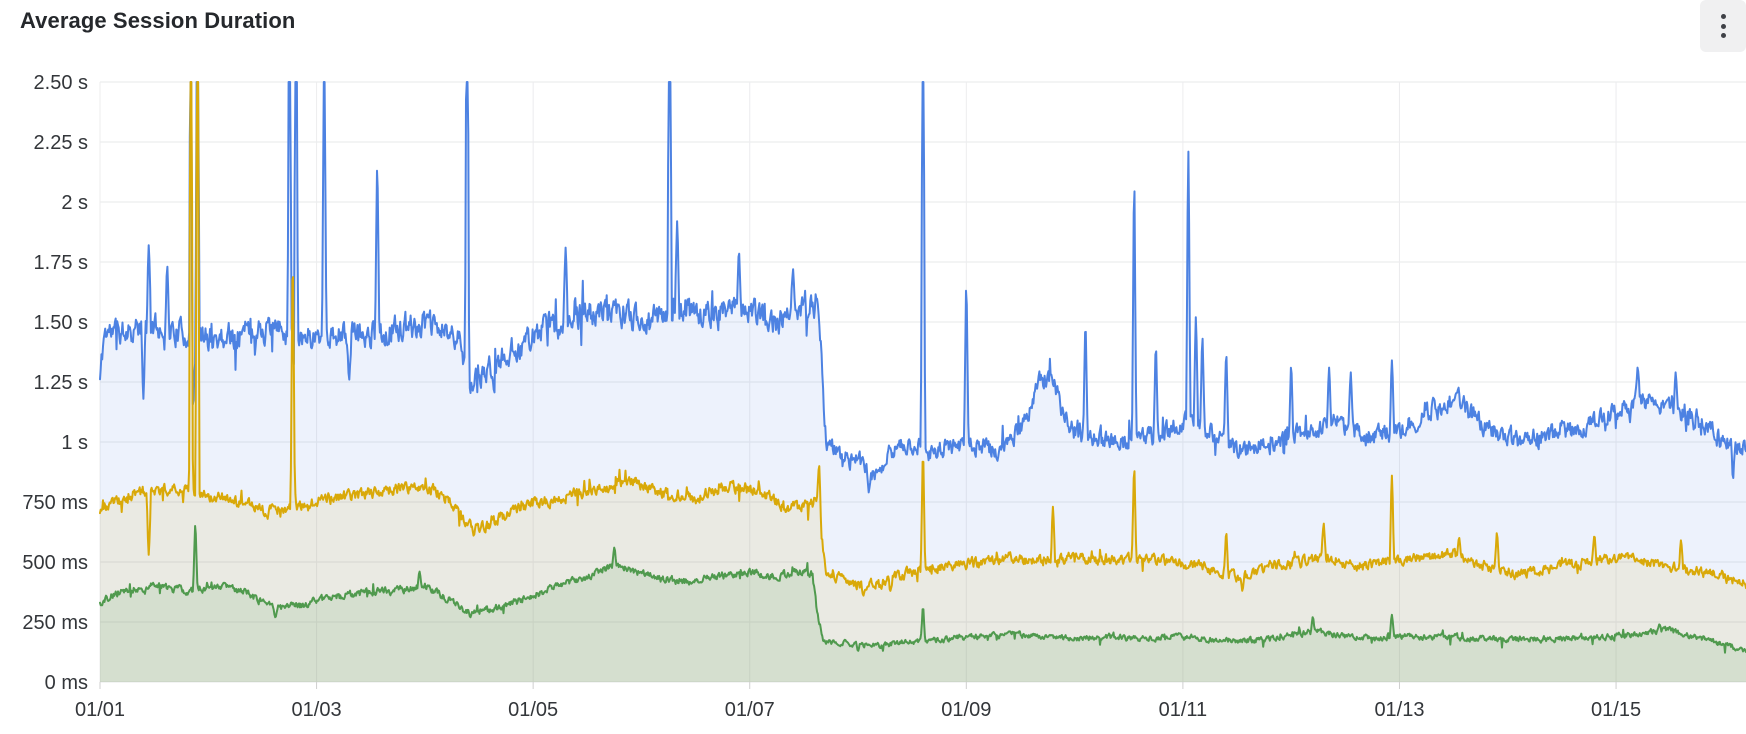 The height and width of the screenshot is (734, 1746). Describe the element at coordinates (74, 203) in the screenshot. I see `y-tick-label: 2 s` at that location.